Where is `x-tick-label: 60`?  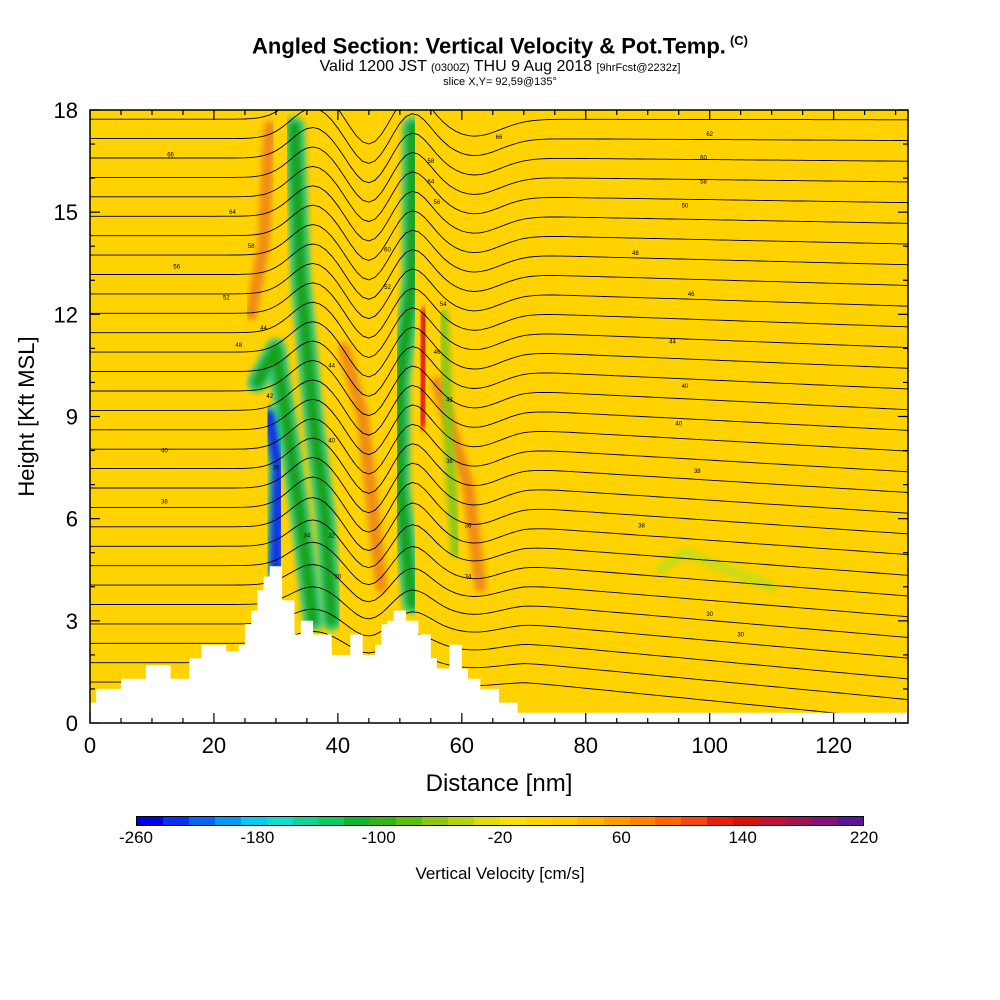 x-tick-label: 60 is located at coordinates (462, 745).